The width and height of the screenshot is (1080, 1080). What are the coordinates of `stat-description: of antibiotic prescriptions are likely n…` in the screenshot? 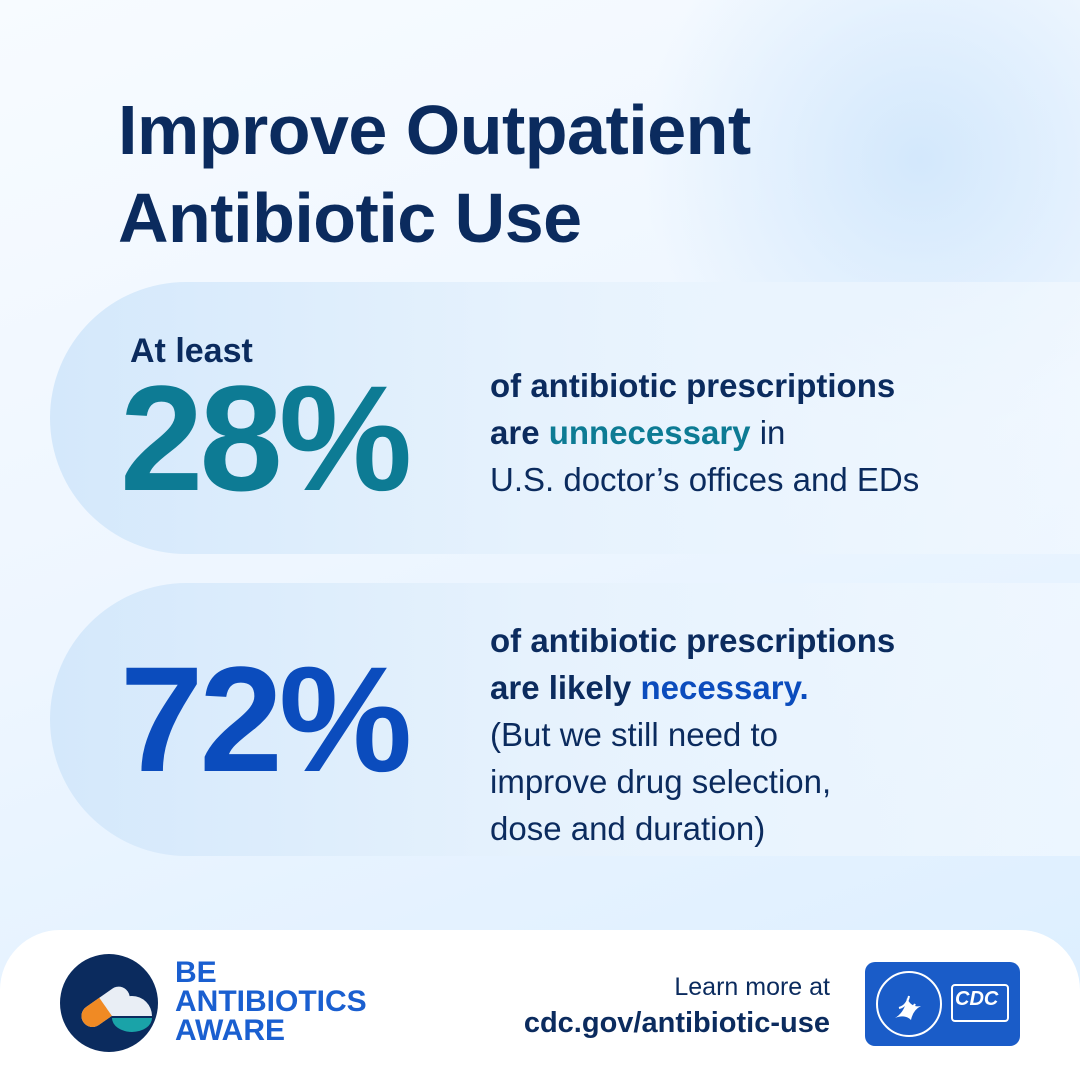 It's located at (692, 734).